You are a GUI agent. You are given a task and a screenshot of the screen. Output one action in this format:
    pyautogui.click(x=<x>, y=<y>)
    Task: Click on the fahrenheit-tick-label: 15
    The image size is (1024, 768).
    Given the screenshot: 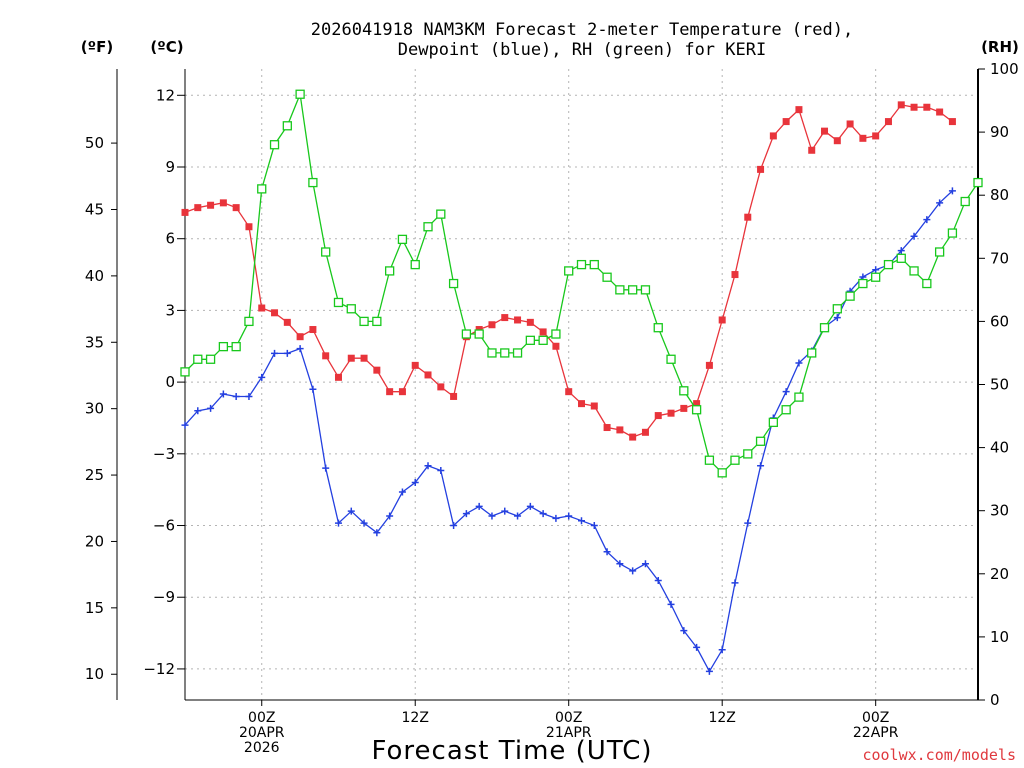 What is the action you would take?
    pyautogui.click(x=94, y=608)
    